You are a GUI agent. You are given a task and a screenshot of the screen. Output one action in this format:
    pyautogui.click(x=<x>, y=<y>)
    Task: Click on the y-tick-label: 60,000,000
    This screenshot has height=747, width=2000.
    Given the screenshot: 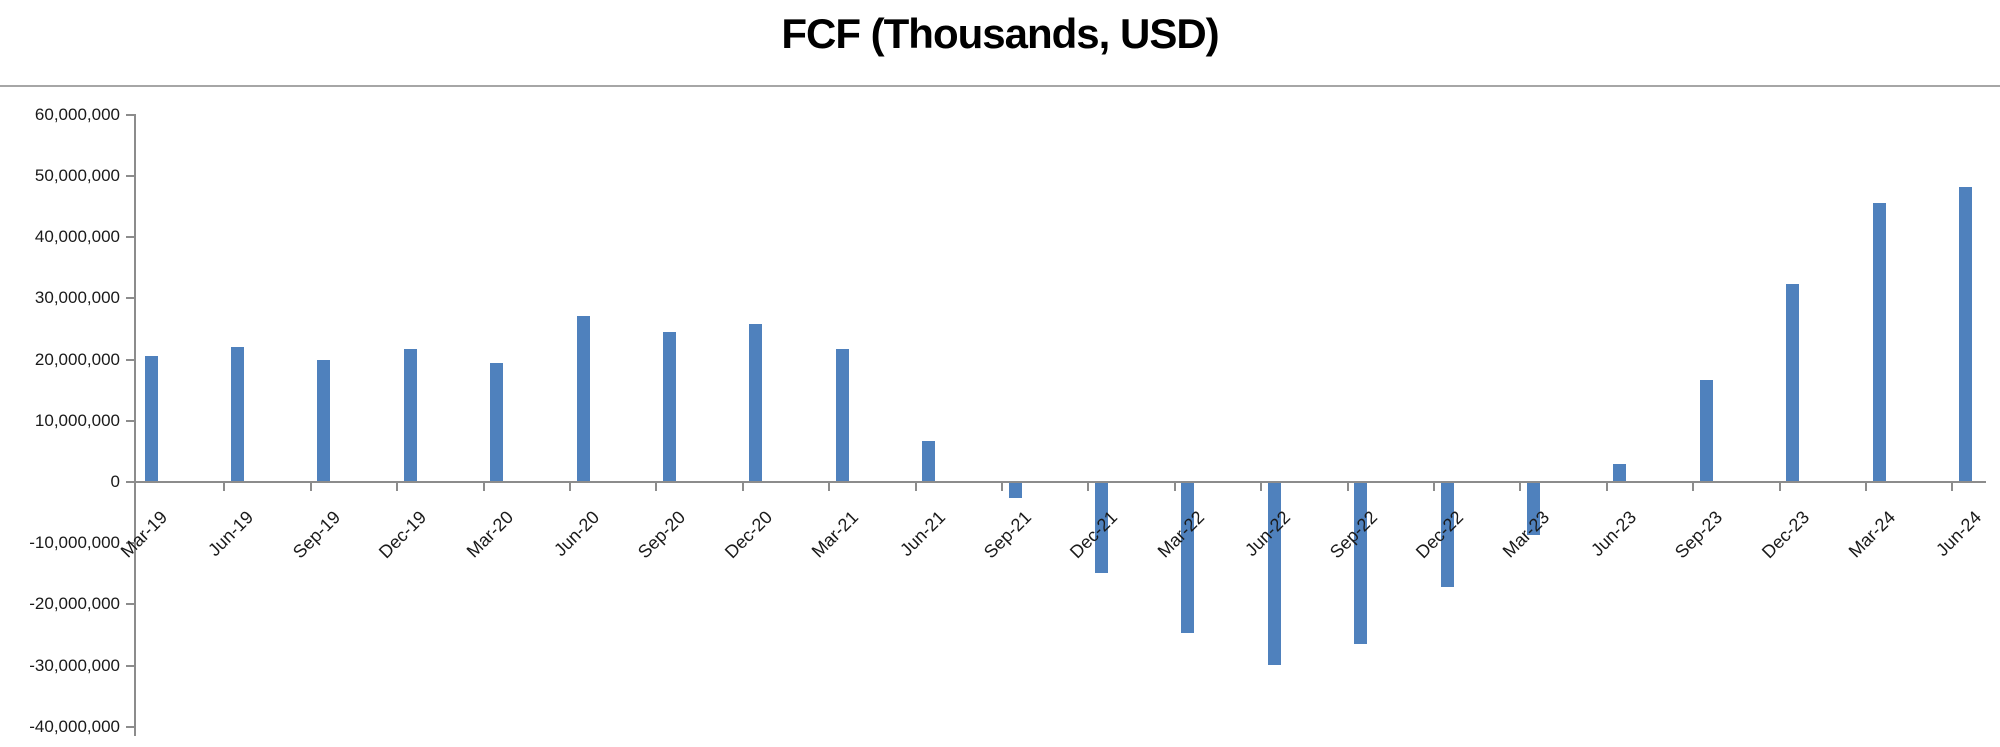 What is the action you would take?
    pyautogui.click(x=77, y=114)
    